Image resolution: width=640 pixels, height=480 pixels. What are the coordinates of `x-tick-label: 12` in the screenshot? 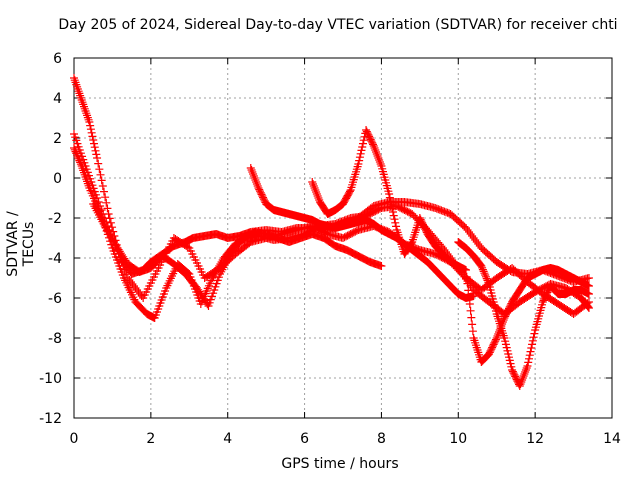 It's located at (535, 439).